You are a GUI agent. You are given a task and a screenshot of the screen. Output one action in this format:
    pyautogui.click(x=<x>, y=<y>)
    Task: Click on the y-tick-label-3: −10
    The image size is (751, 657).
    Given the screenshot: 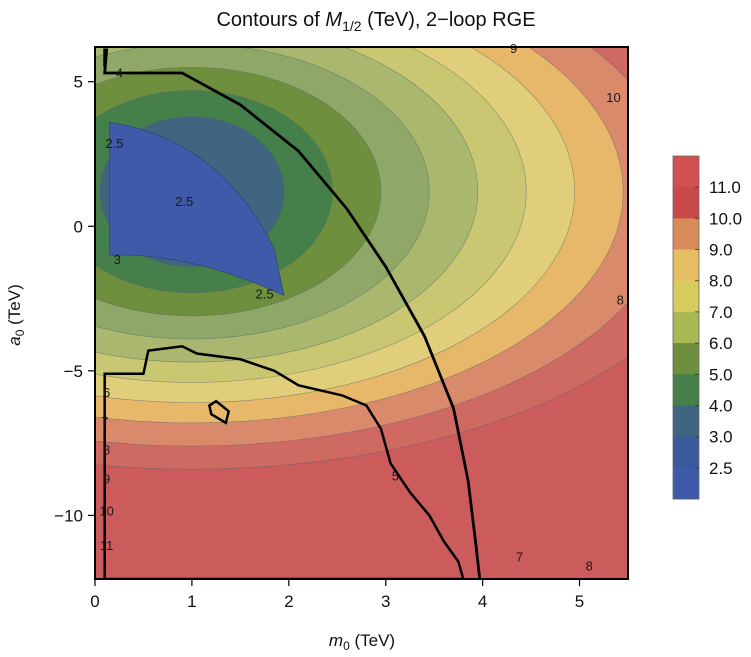 What is the action you would take?
    pyautogui.click(x=68, y=515)
    